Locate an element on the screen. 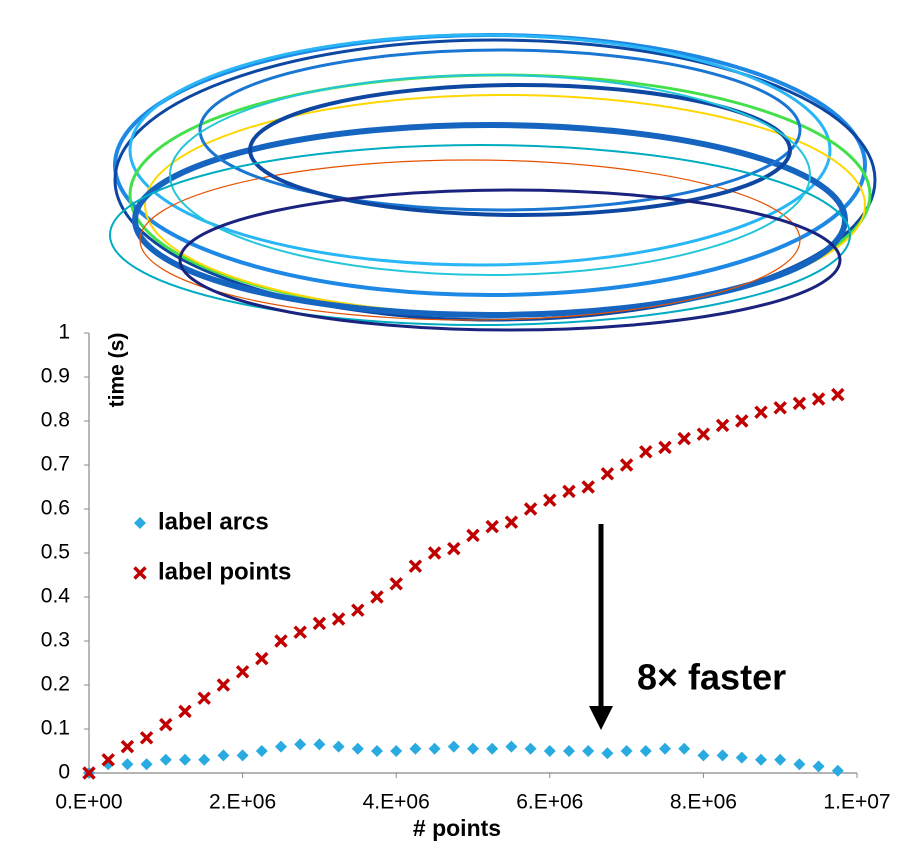  x-tick-label: 8.E+06 is located at coordinates (703, 802).